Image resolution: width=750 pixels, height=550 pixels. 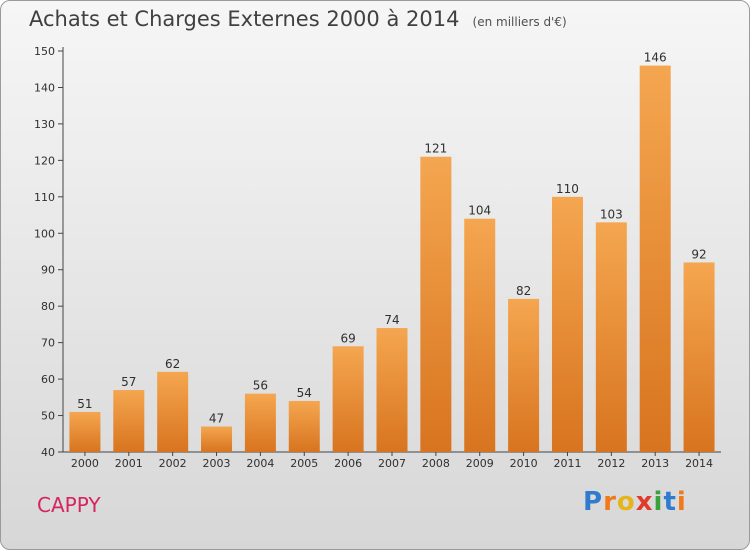 I want to click on x-tick-label-2010: 2010, so click(x=524, y=463).